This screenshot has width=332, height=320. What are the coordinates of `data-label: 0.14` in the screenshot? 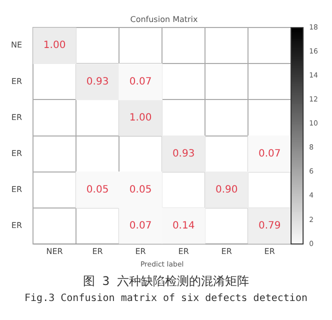 It's located at (183, 226).